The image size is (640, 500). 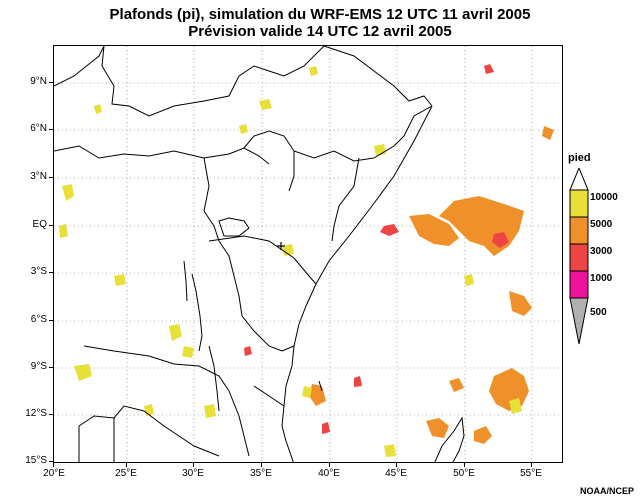 I want to click on lat-label: 15°S, so click(x=36, y=460).